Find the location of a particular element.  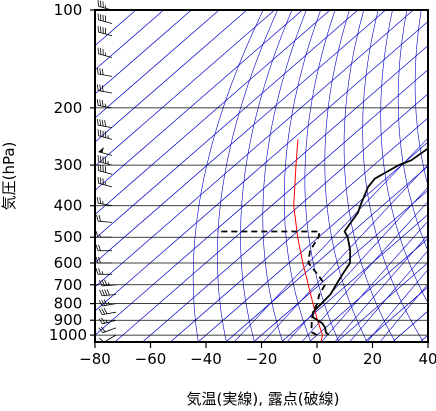

temperature-curve is located at coordinates (369, 241).